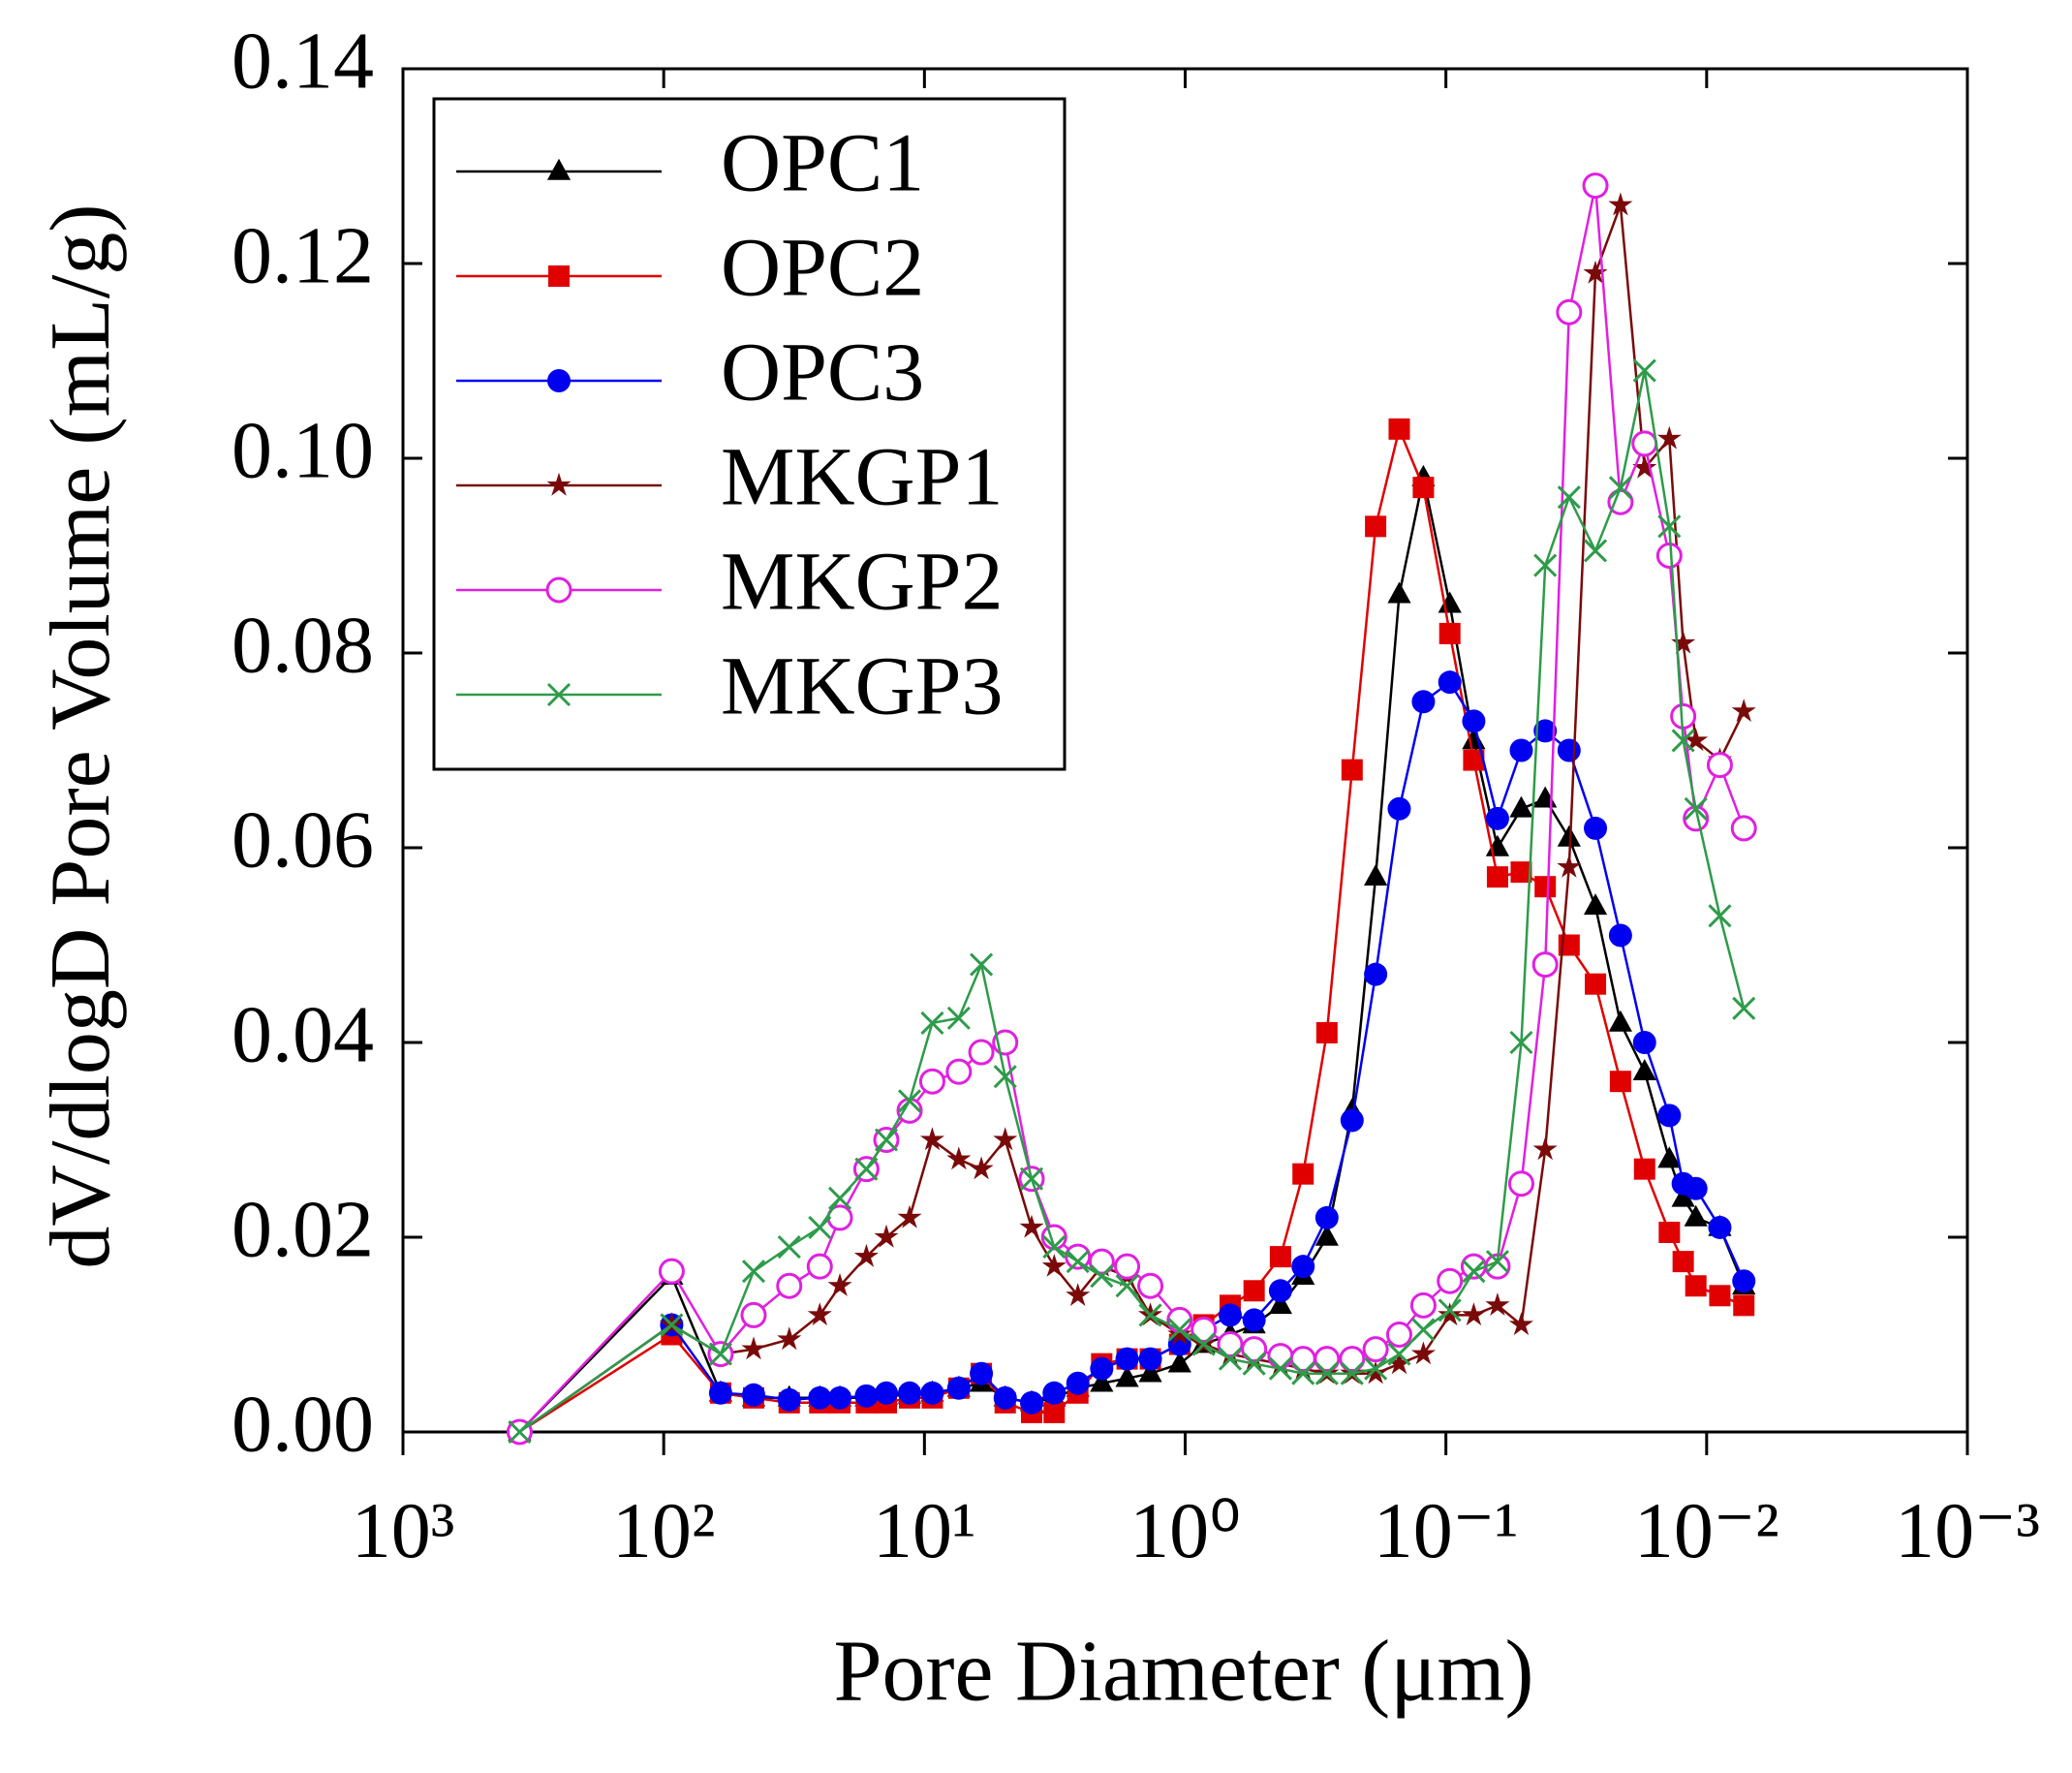 This screenshot has height=1773, width=2072. I want to click on legend-label: MKGP1, so click(862, 477).